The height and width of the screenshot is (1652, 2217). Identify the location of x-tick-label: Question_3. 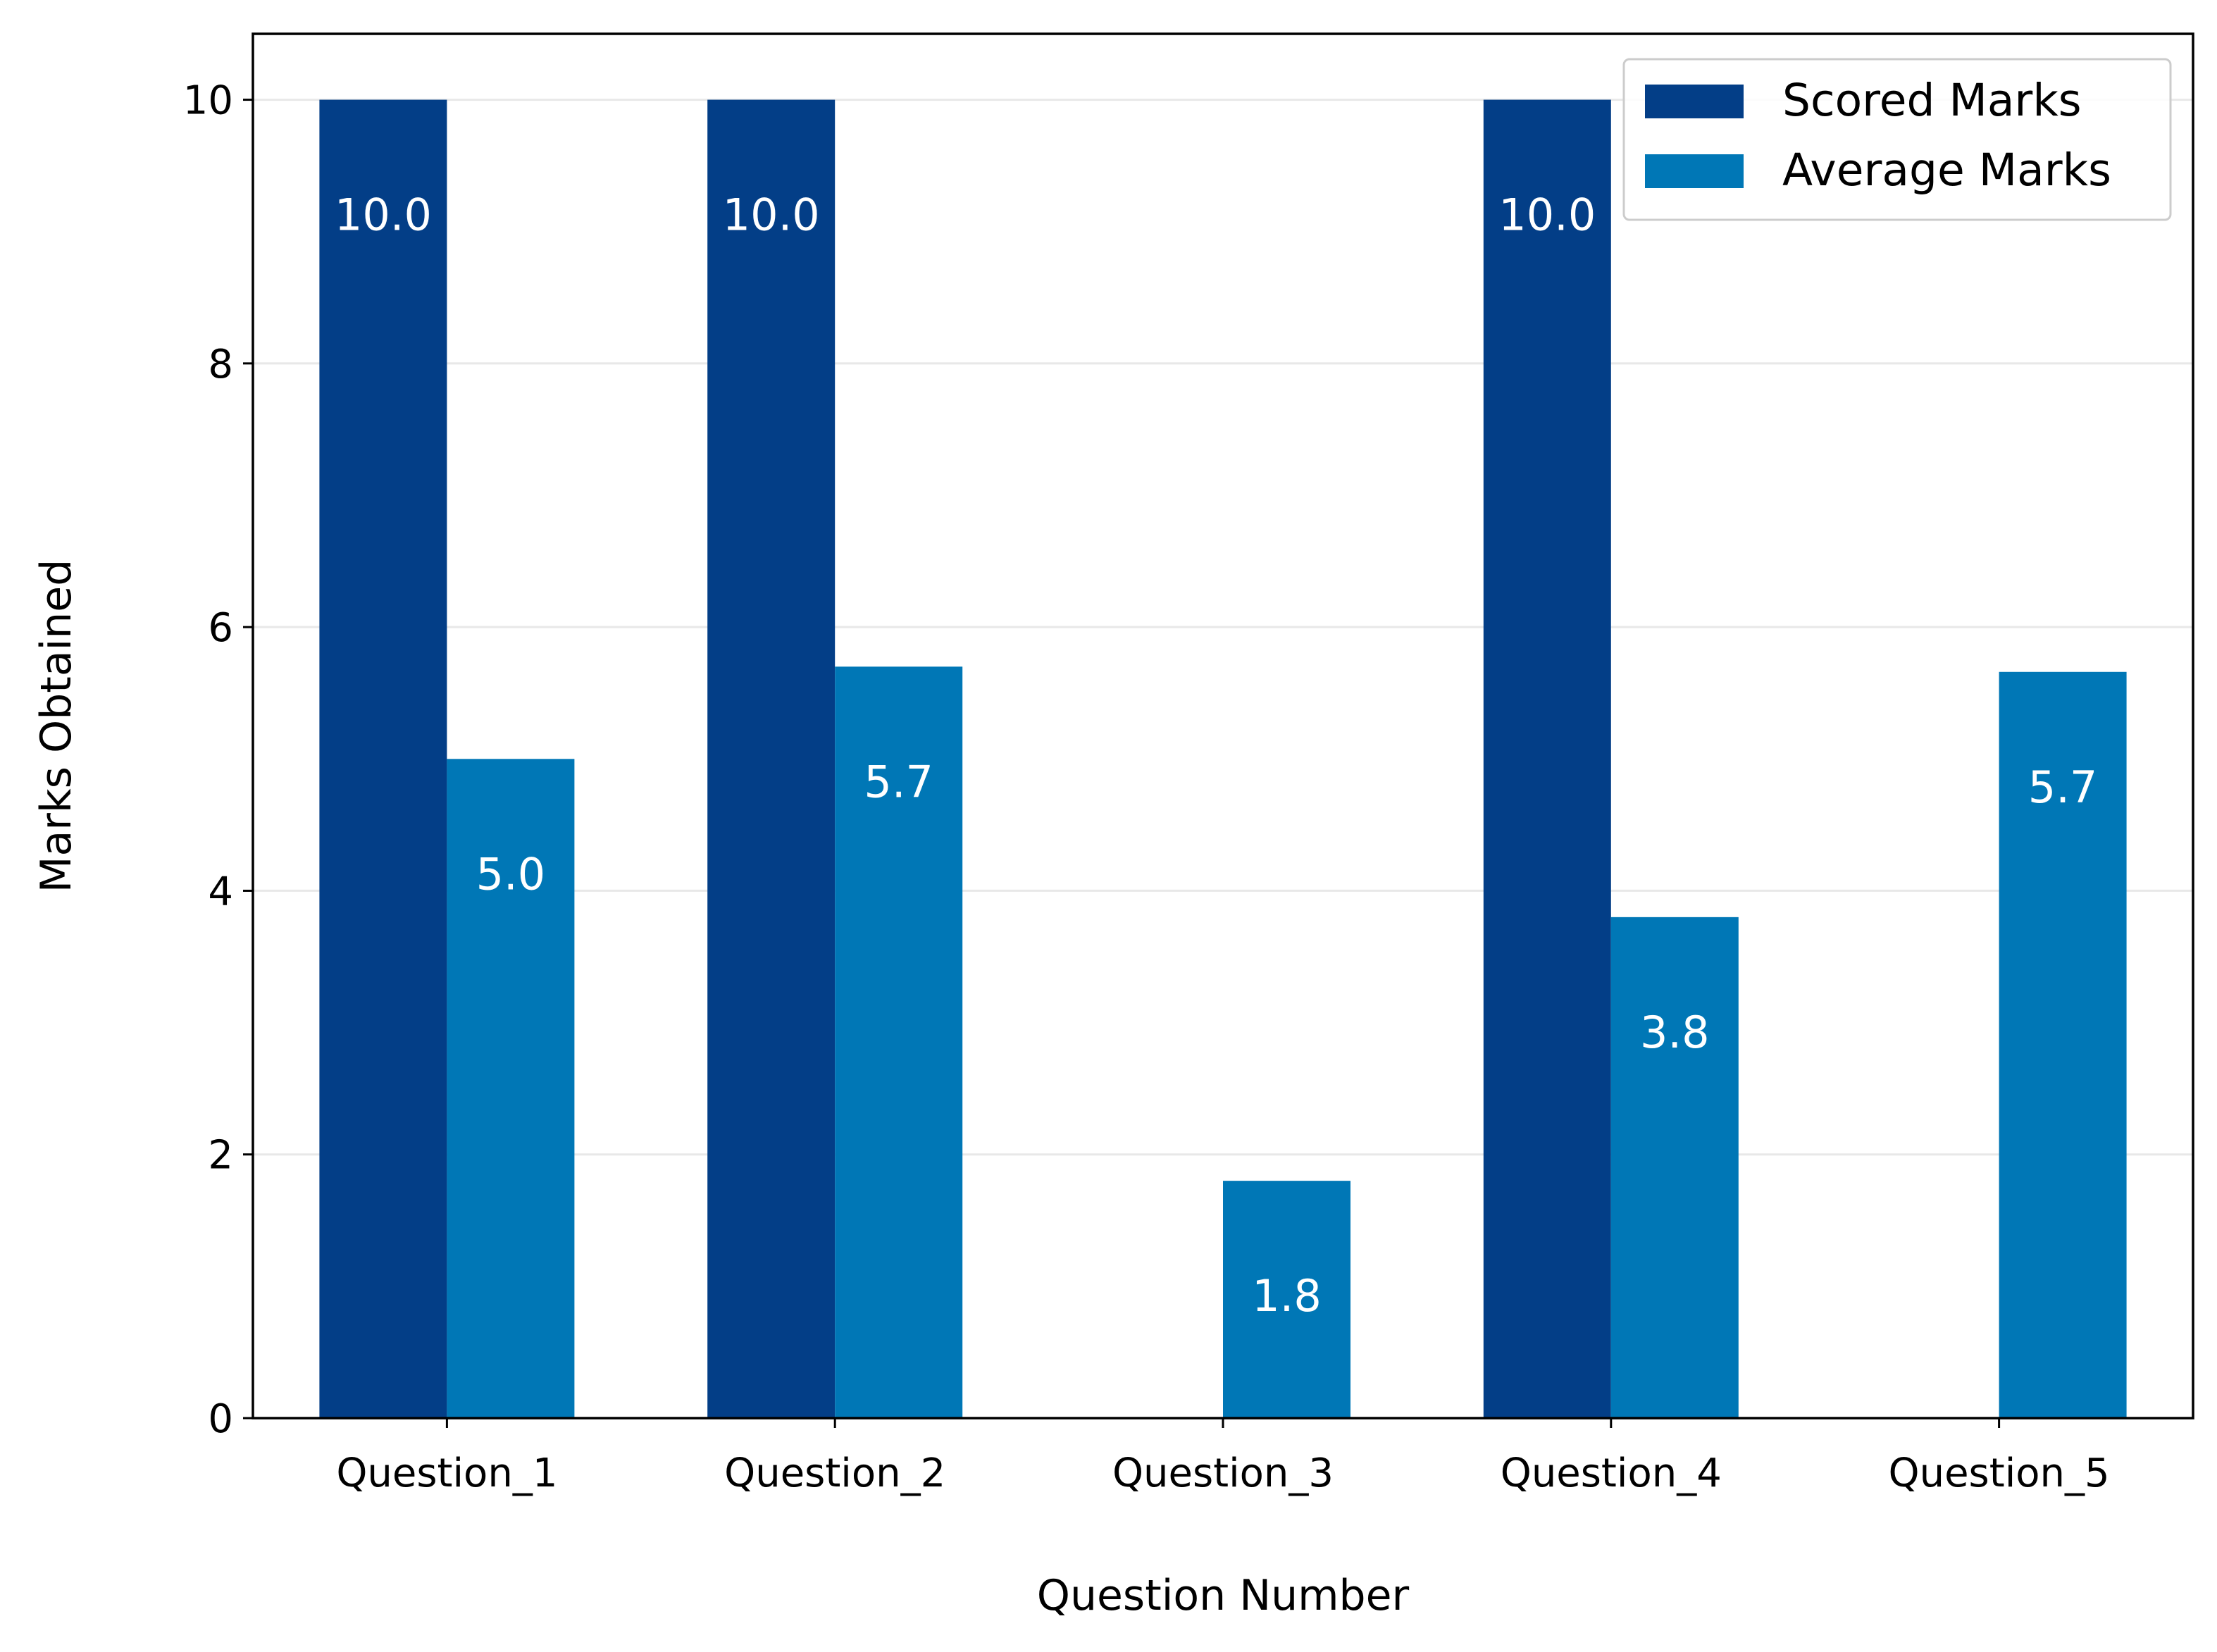
(1223, 1473).